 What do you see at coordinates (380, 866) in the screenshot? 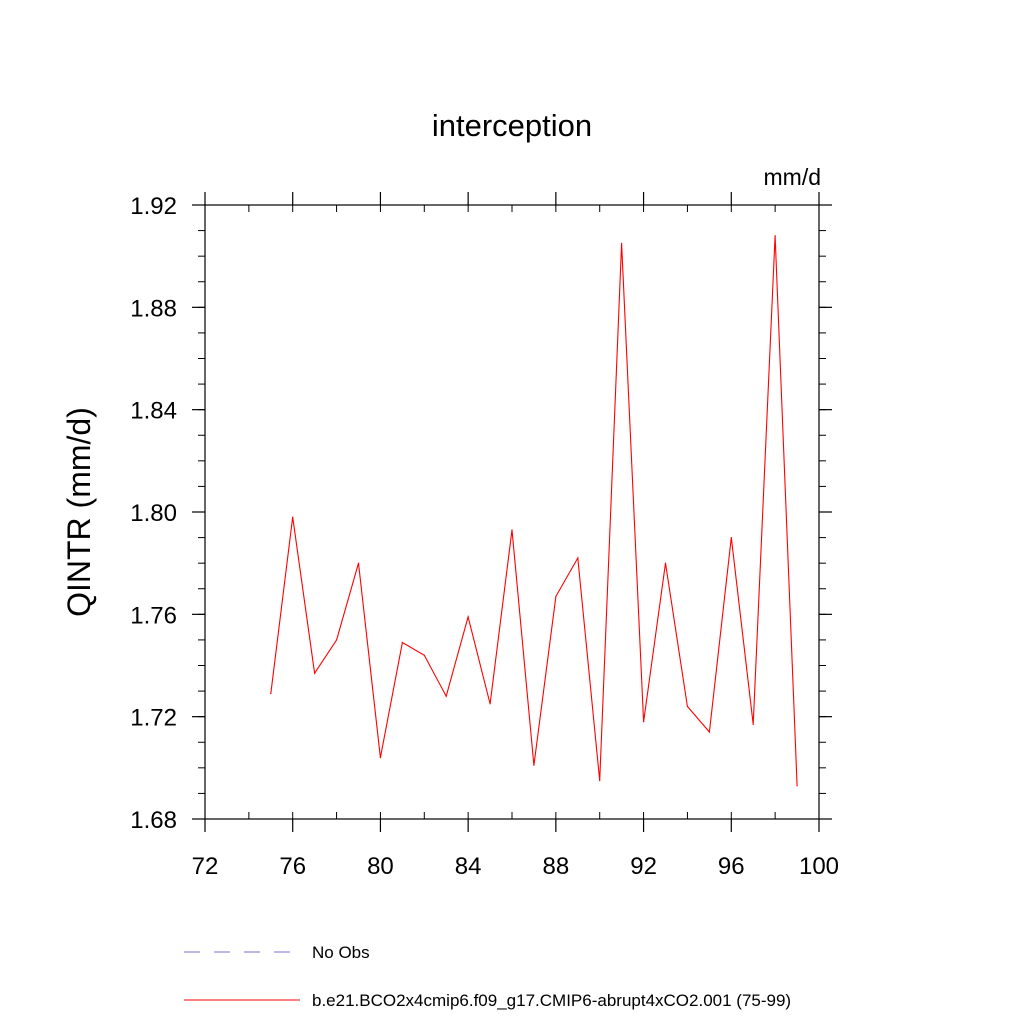
I see `x-tick-label: 80` at bounding box center [380, 866].